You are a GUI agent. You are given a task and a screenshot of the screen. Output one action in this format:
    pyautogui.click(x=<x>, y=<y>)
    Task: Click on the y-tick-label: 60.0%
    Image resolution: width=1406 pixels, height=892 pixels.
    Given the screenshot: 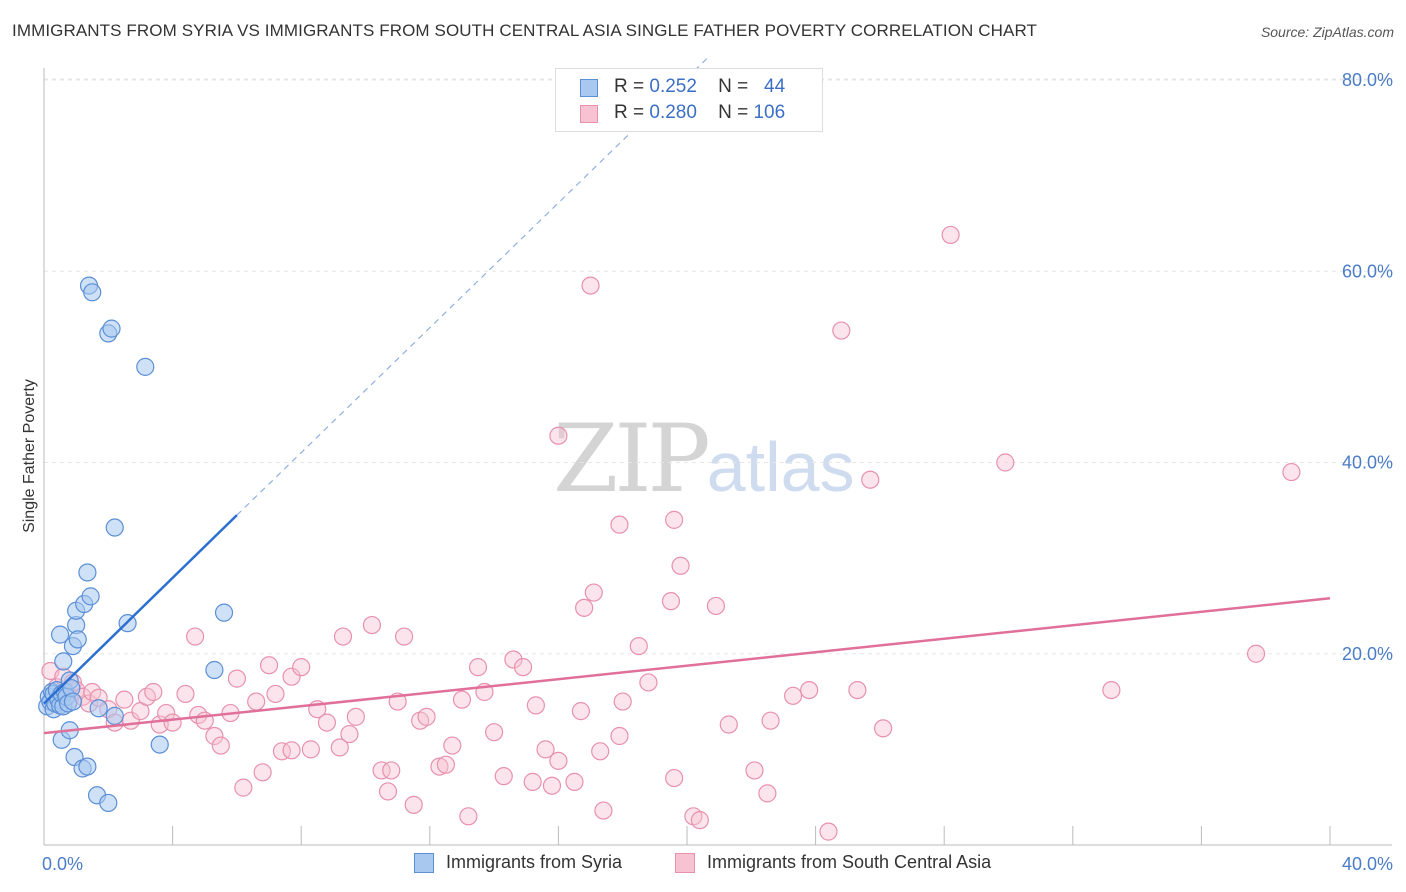 What is the action you would take?
    pyautogui.click(x=1367, y=271)
    